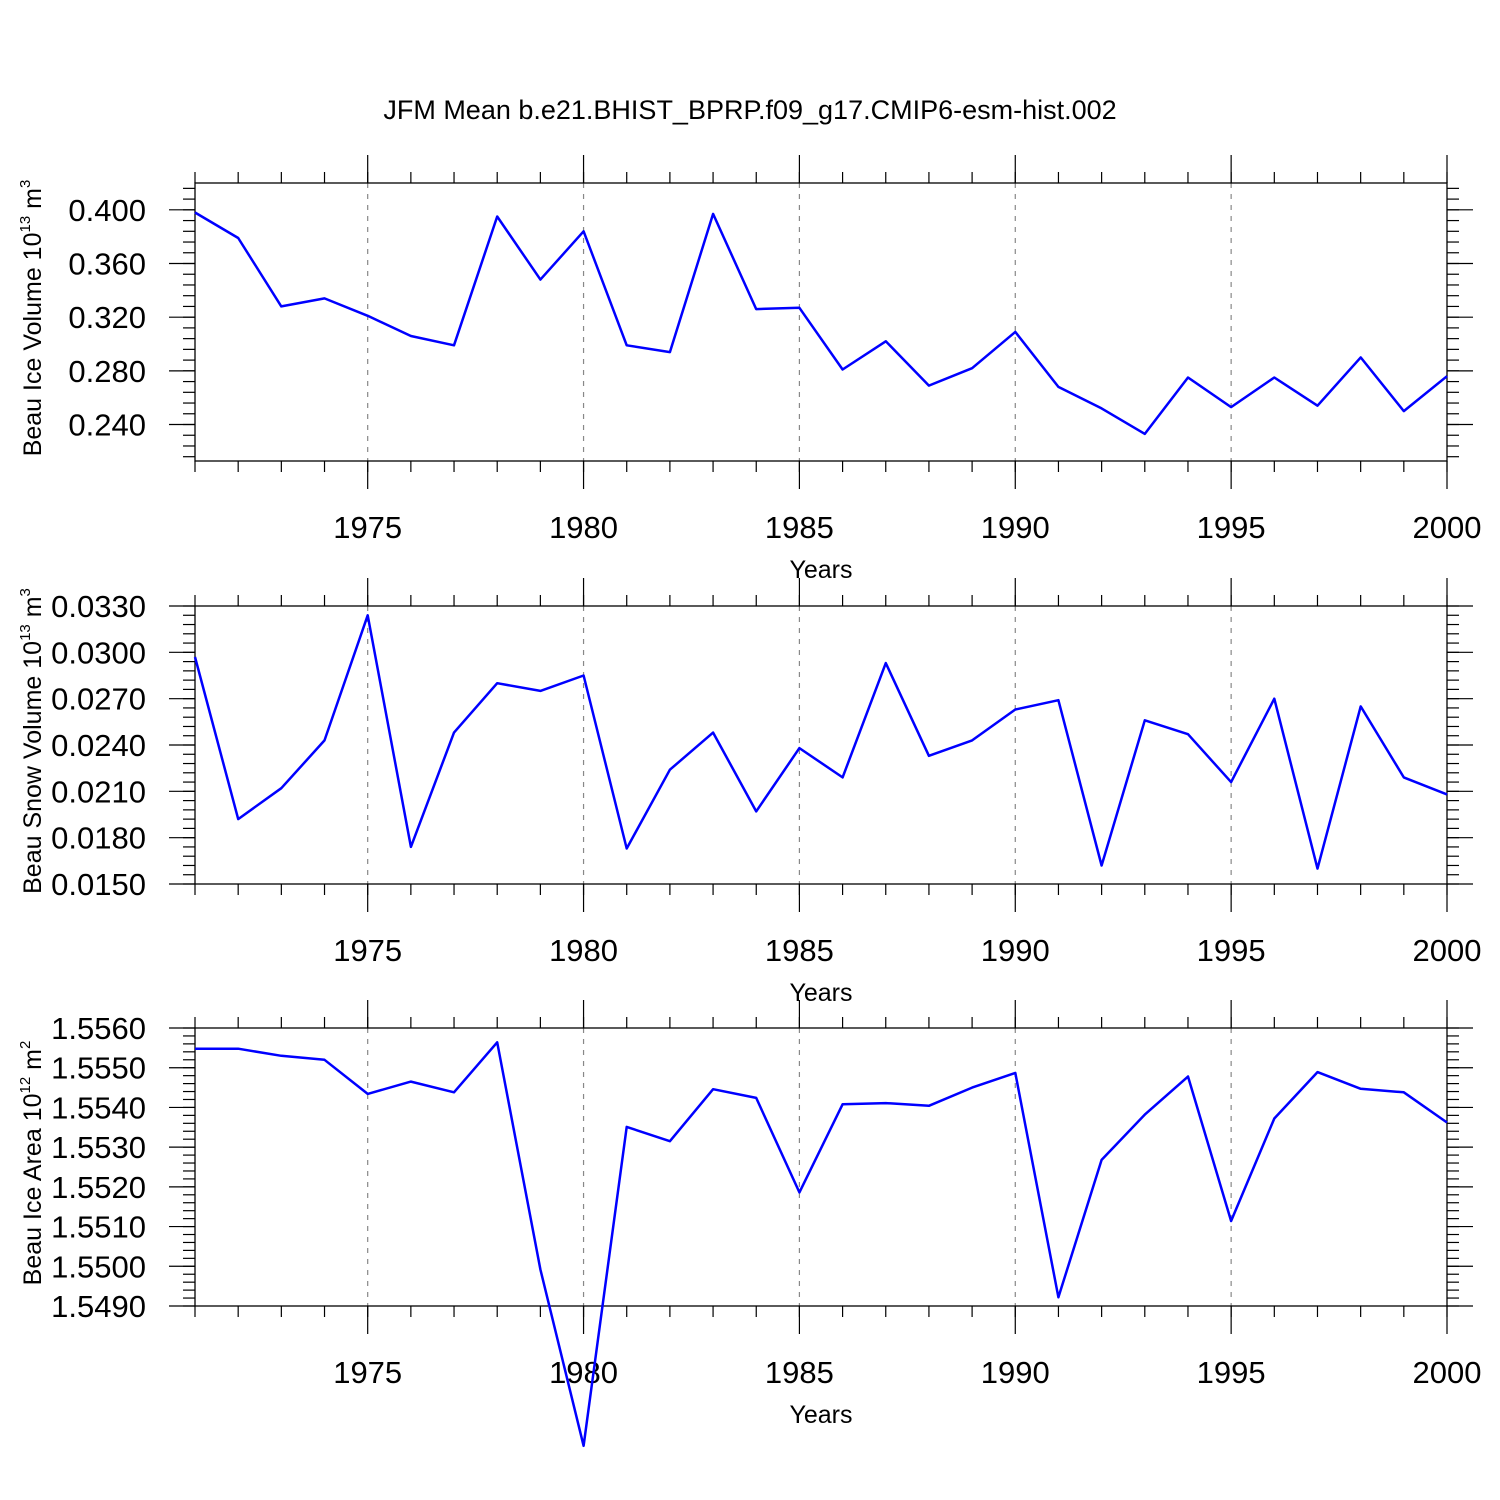 The height and width of the screenshot is (1500, 1500). Describe the element at coordinates (107, 425) in the screenshot. I see `y-tick-label: 0.240` at that location.